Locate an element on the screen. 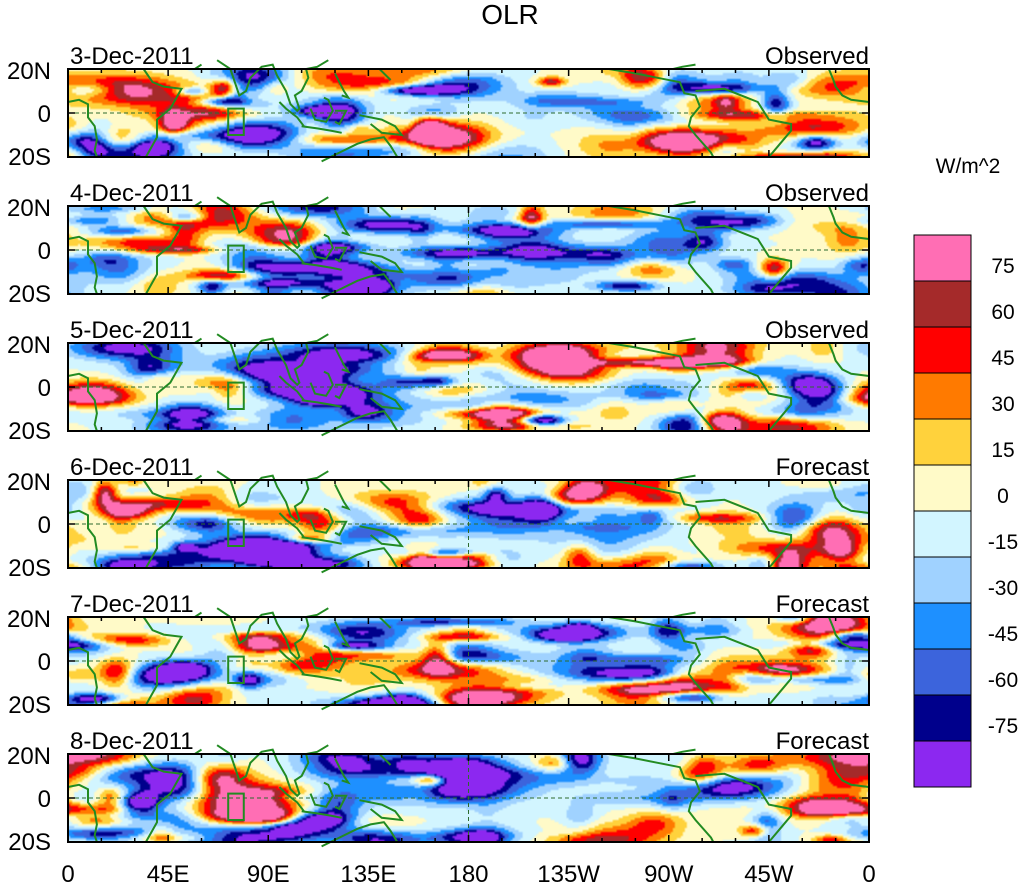 This screenshot has height=892, width=1021. colorbar-label: 0 is located at coordinates (1003, 496).